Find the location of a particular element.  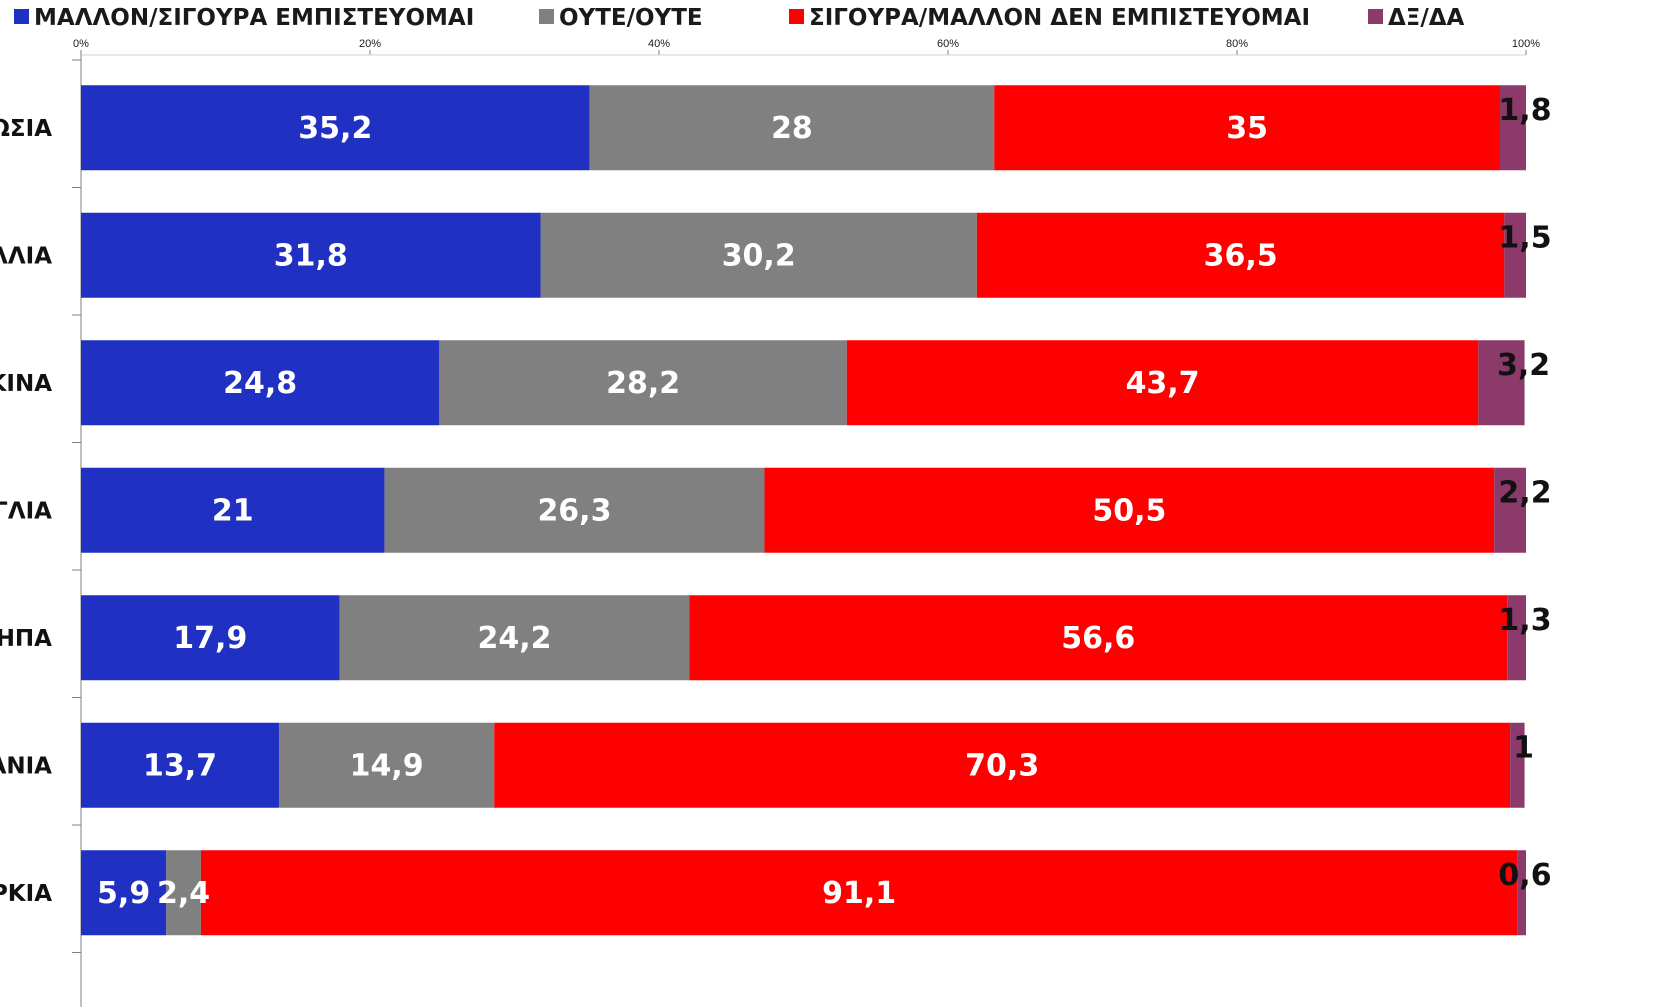

data-label: 28,2 is located at coordinates (643, 383).